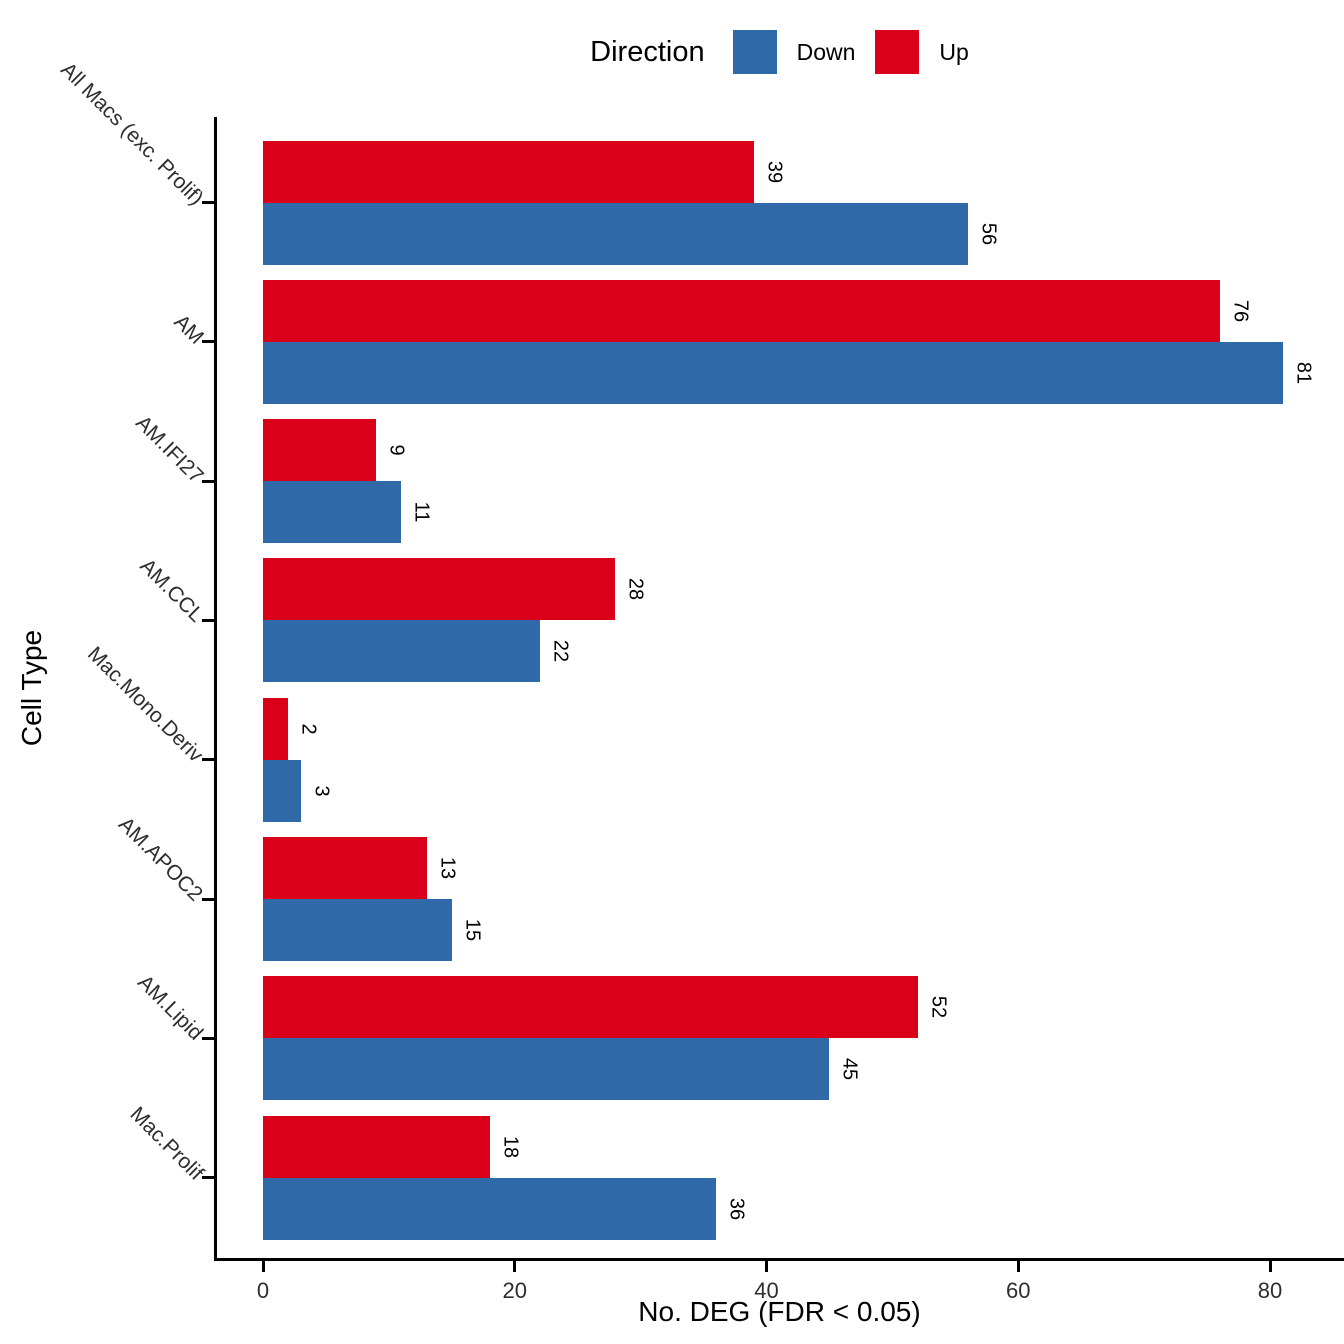  Describe the element at coordinates (1270, 1290) in the screenshot. I see `x-axis-tick-label: 80` at that location.